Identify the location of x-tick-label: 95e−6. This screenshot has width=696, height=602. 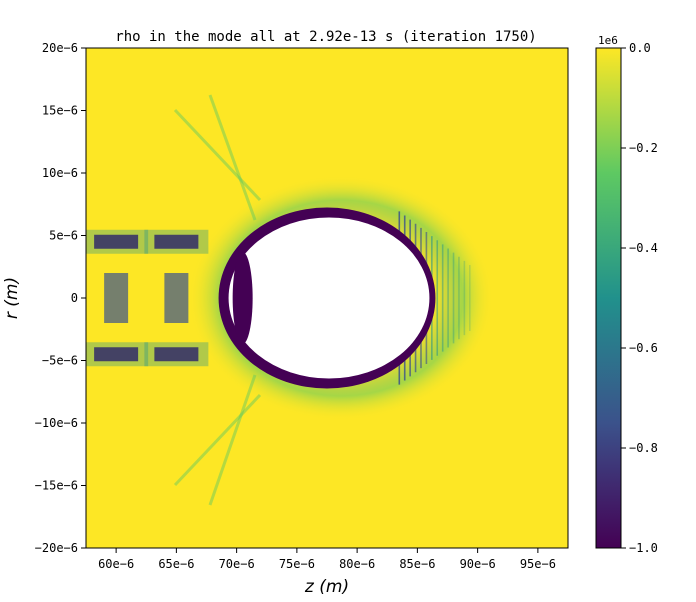
(538, 564).